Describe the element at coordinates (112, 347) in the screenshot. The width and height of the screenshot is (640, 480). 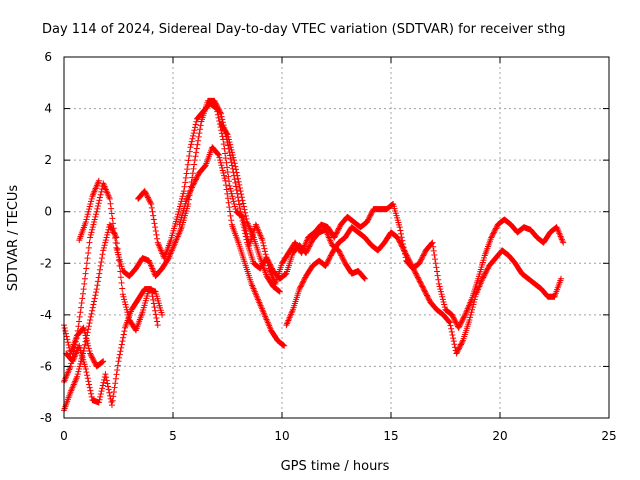
I see `series-sat-c` at that location.